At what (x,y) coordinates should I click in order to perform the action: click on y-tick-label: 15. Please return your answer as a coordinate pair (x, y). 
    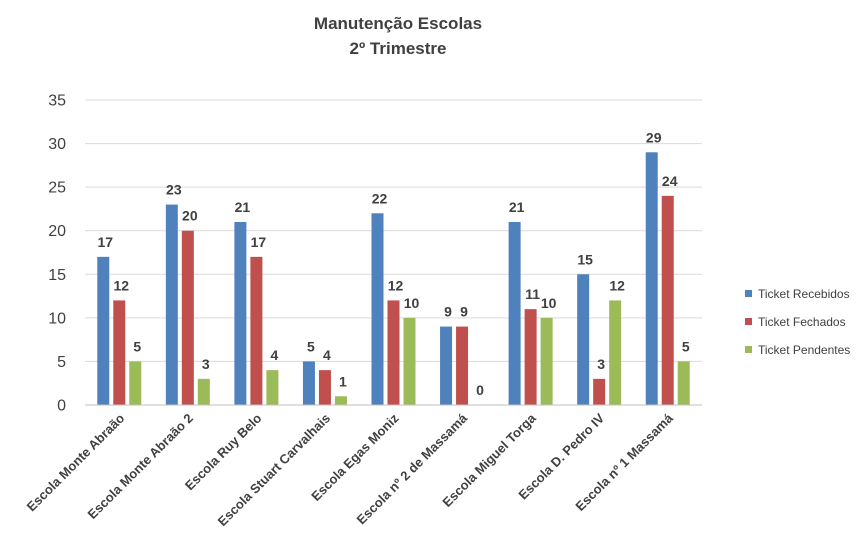
    Looking at the image, I should click on (57, 275).